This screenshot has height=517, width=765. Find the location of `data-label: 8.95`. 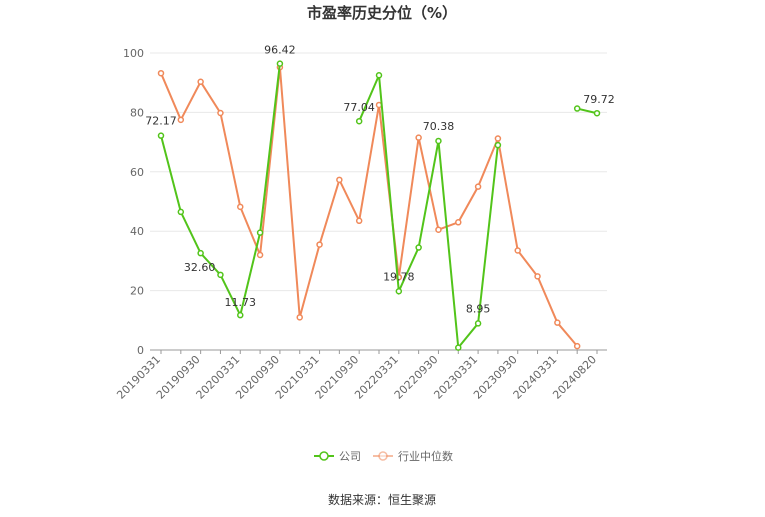

data-label: 8.95 is located at coordinates (478, 308).